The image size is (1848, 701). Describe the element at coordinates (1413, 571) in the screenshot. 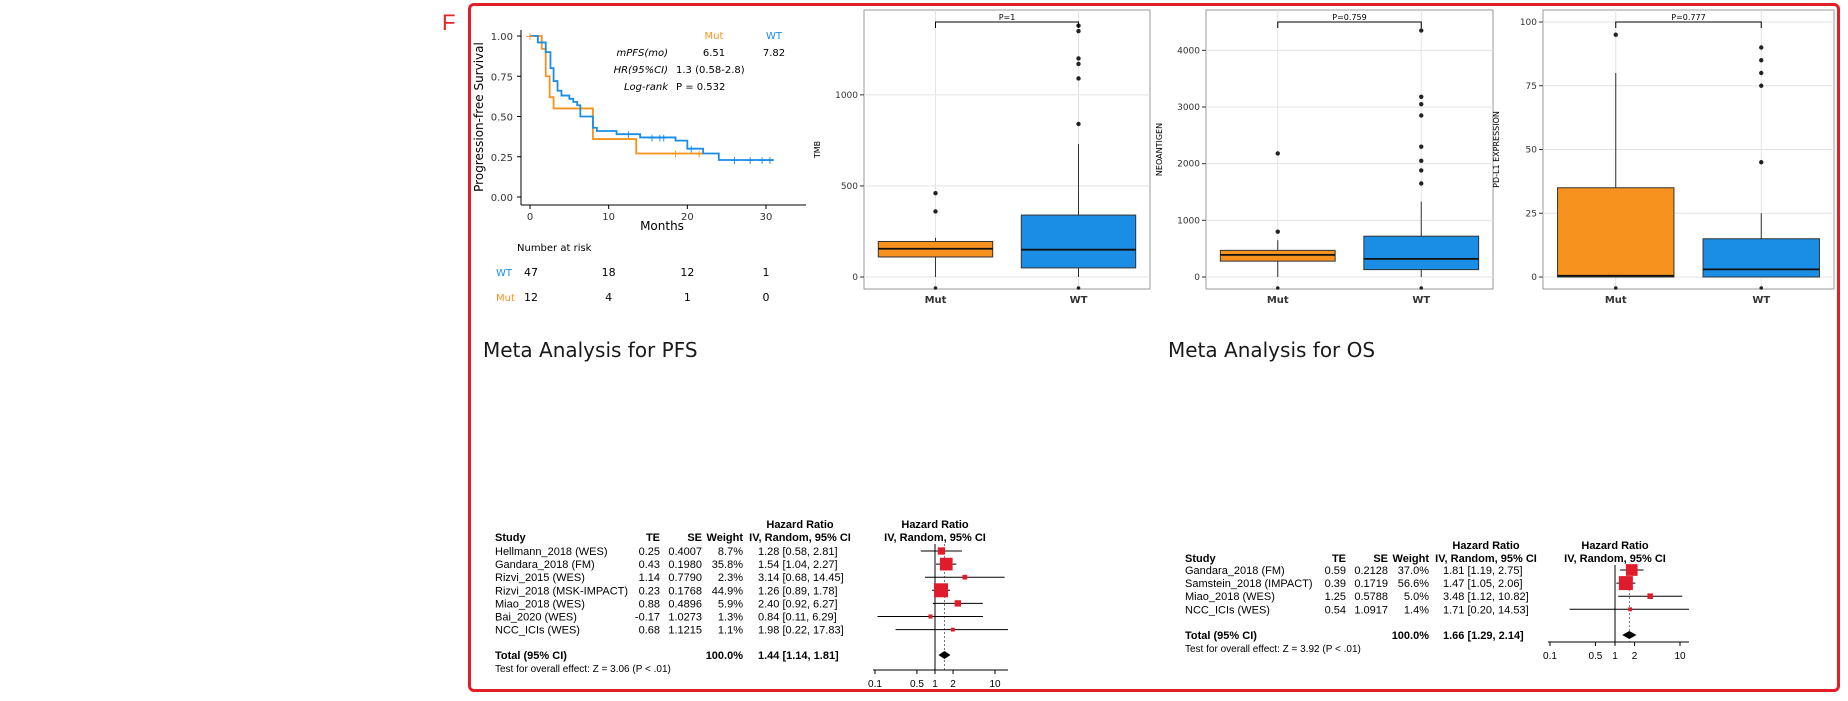

I see `forest-weight: 37.0%` at that location.